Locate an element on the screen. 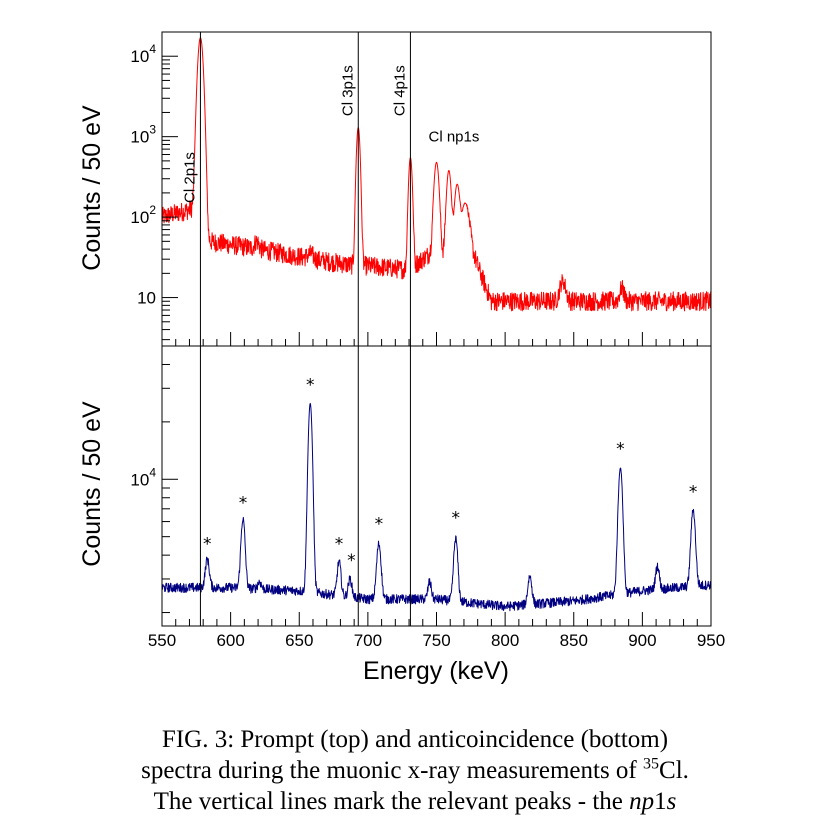  bottom-y-tick-label-0: 104 is located at coordinates (143, 477).